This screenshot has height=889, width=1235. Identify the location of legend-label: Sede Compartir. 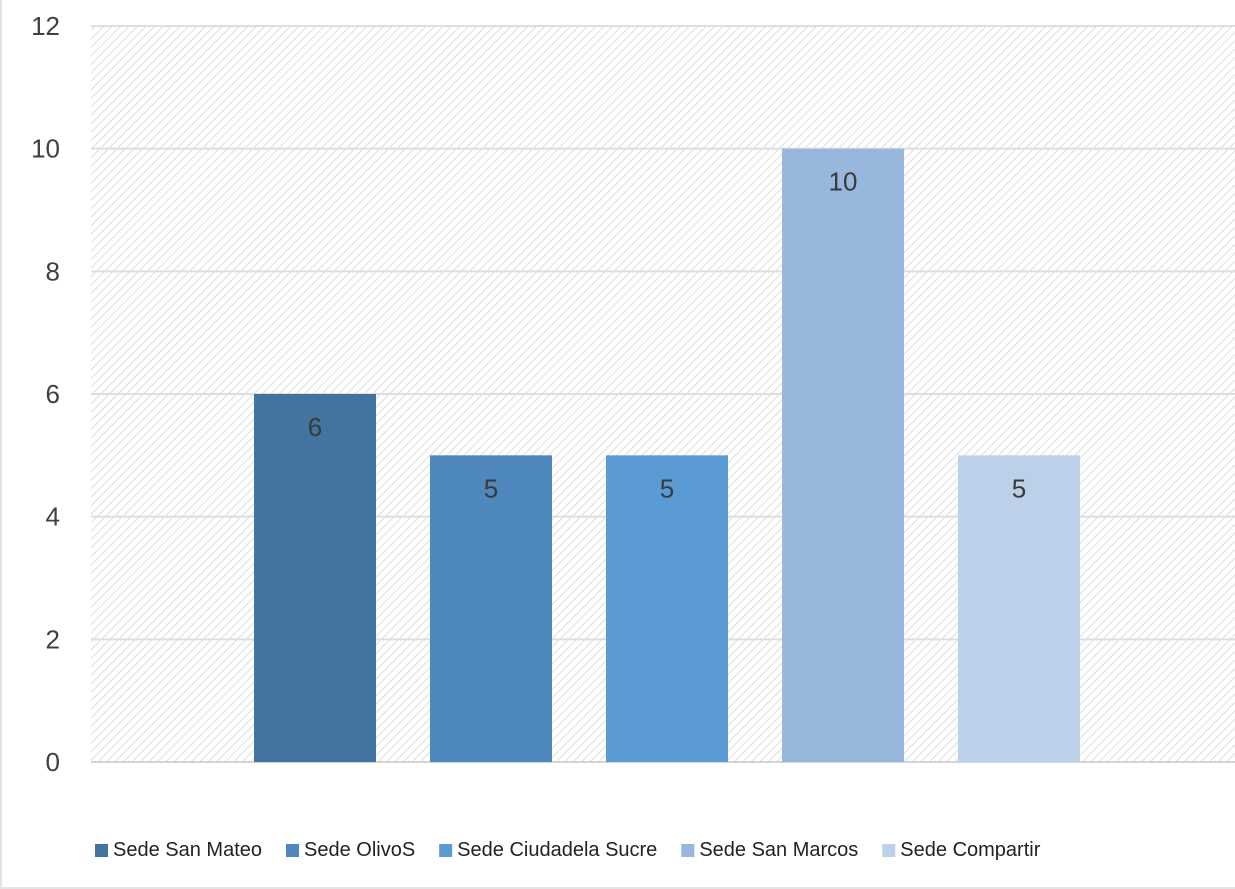
(970, 850).